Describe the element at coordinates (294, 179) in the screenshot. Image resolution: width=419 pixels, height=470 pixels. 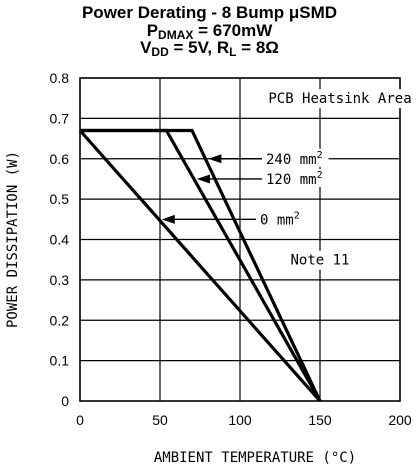
I see `series-label-120mm2: 120 mm2` at that location.